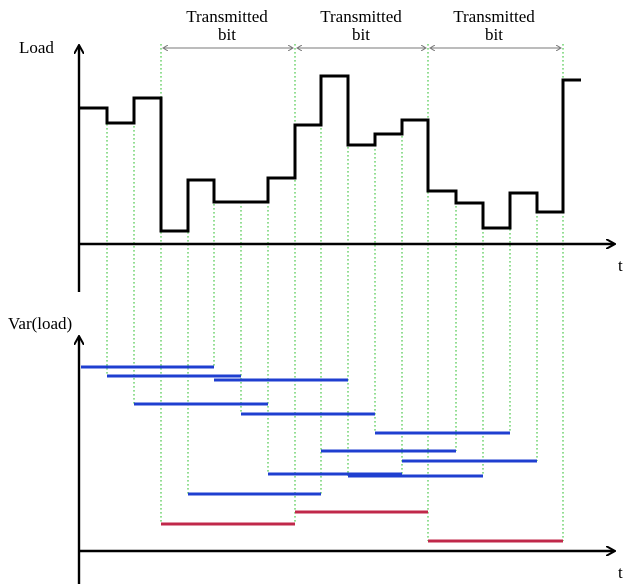 The image size is (626, 587). What do you see at coordinates (361, 34) in the screenshot?
I see `bit-2-label-line2: bit` at bounding box center [361, 34].